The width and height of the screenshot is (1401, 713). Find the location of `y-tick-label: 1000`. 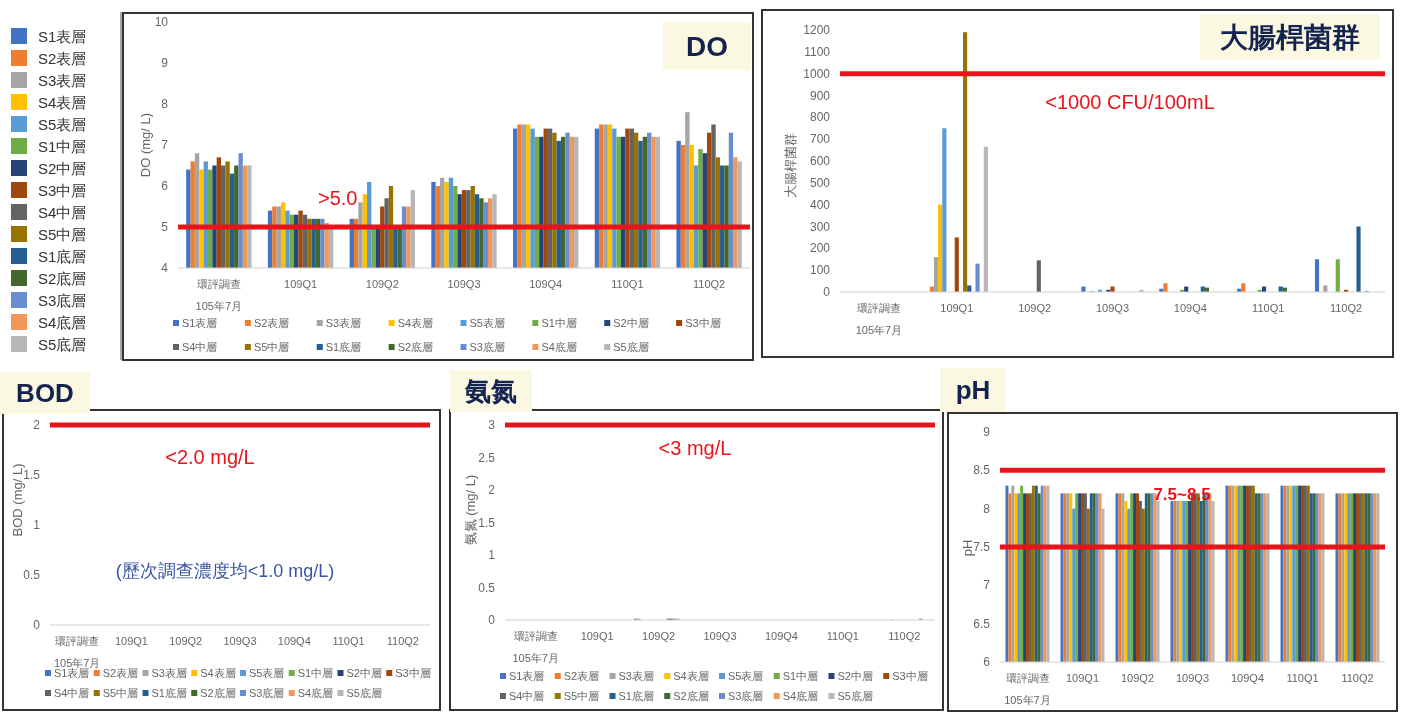

y-tick-label: 1000 is located at coordinates (817, 73).